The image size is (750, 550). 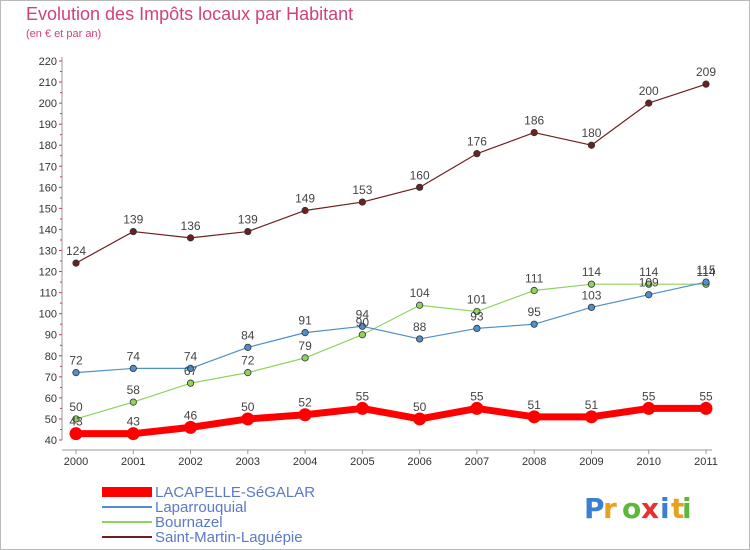 I want to click on x-tick-label: 2000, so click(x=76, y=462).